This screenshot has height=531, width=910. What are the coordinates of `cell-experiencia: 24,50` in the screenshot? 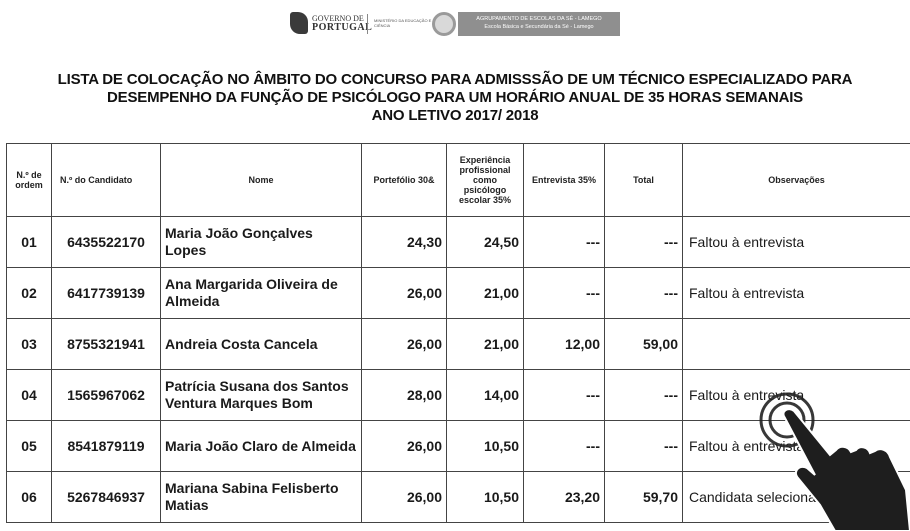 It's located at (485, 242).